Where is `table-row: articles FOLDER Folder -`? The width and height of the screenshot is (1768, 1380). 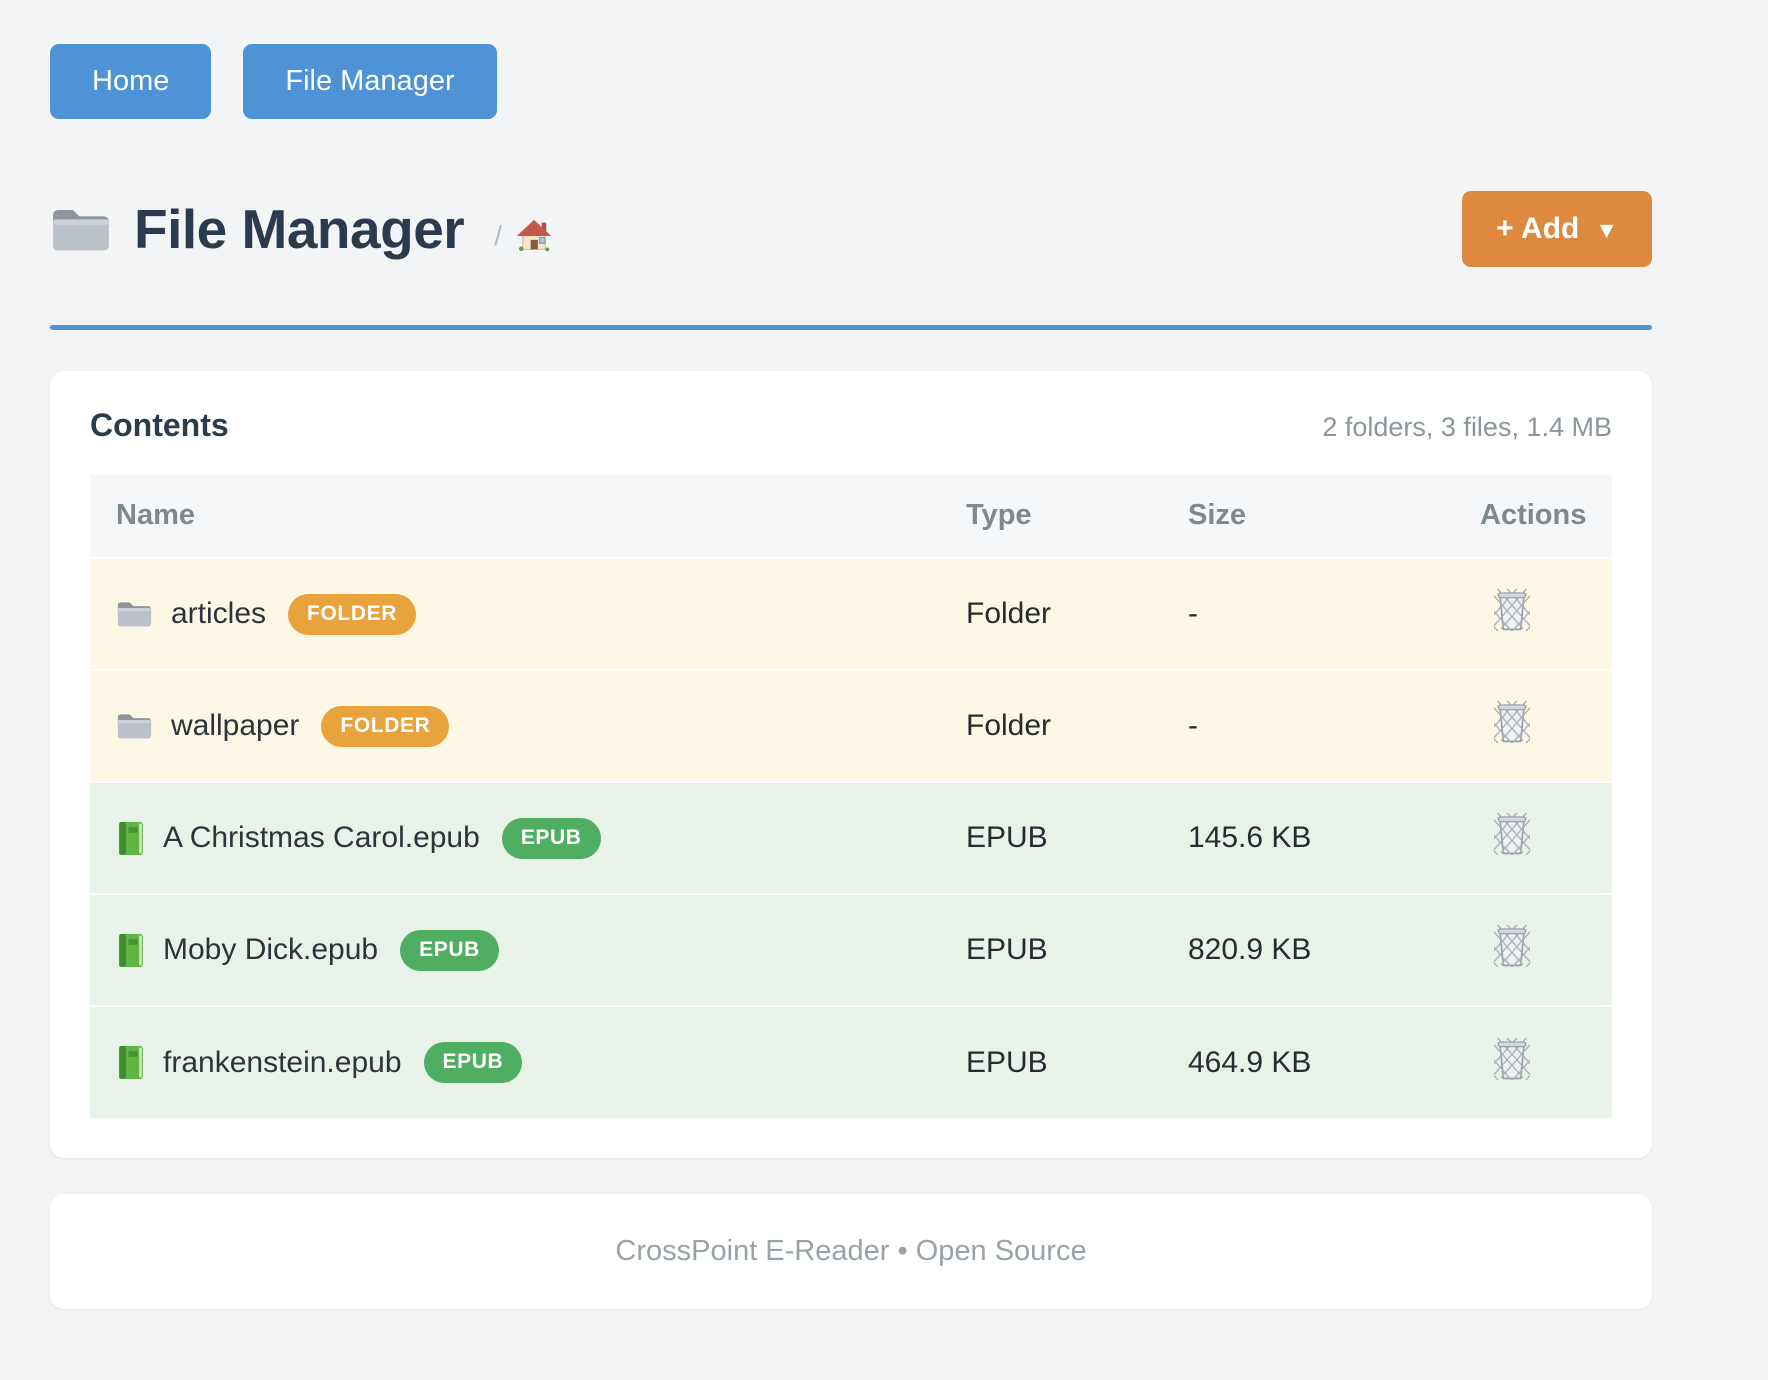 table-row: articles FOLDER Folder - is located at coordinates (851, 614).